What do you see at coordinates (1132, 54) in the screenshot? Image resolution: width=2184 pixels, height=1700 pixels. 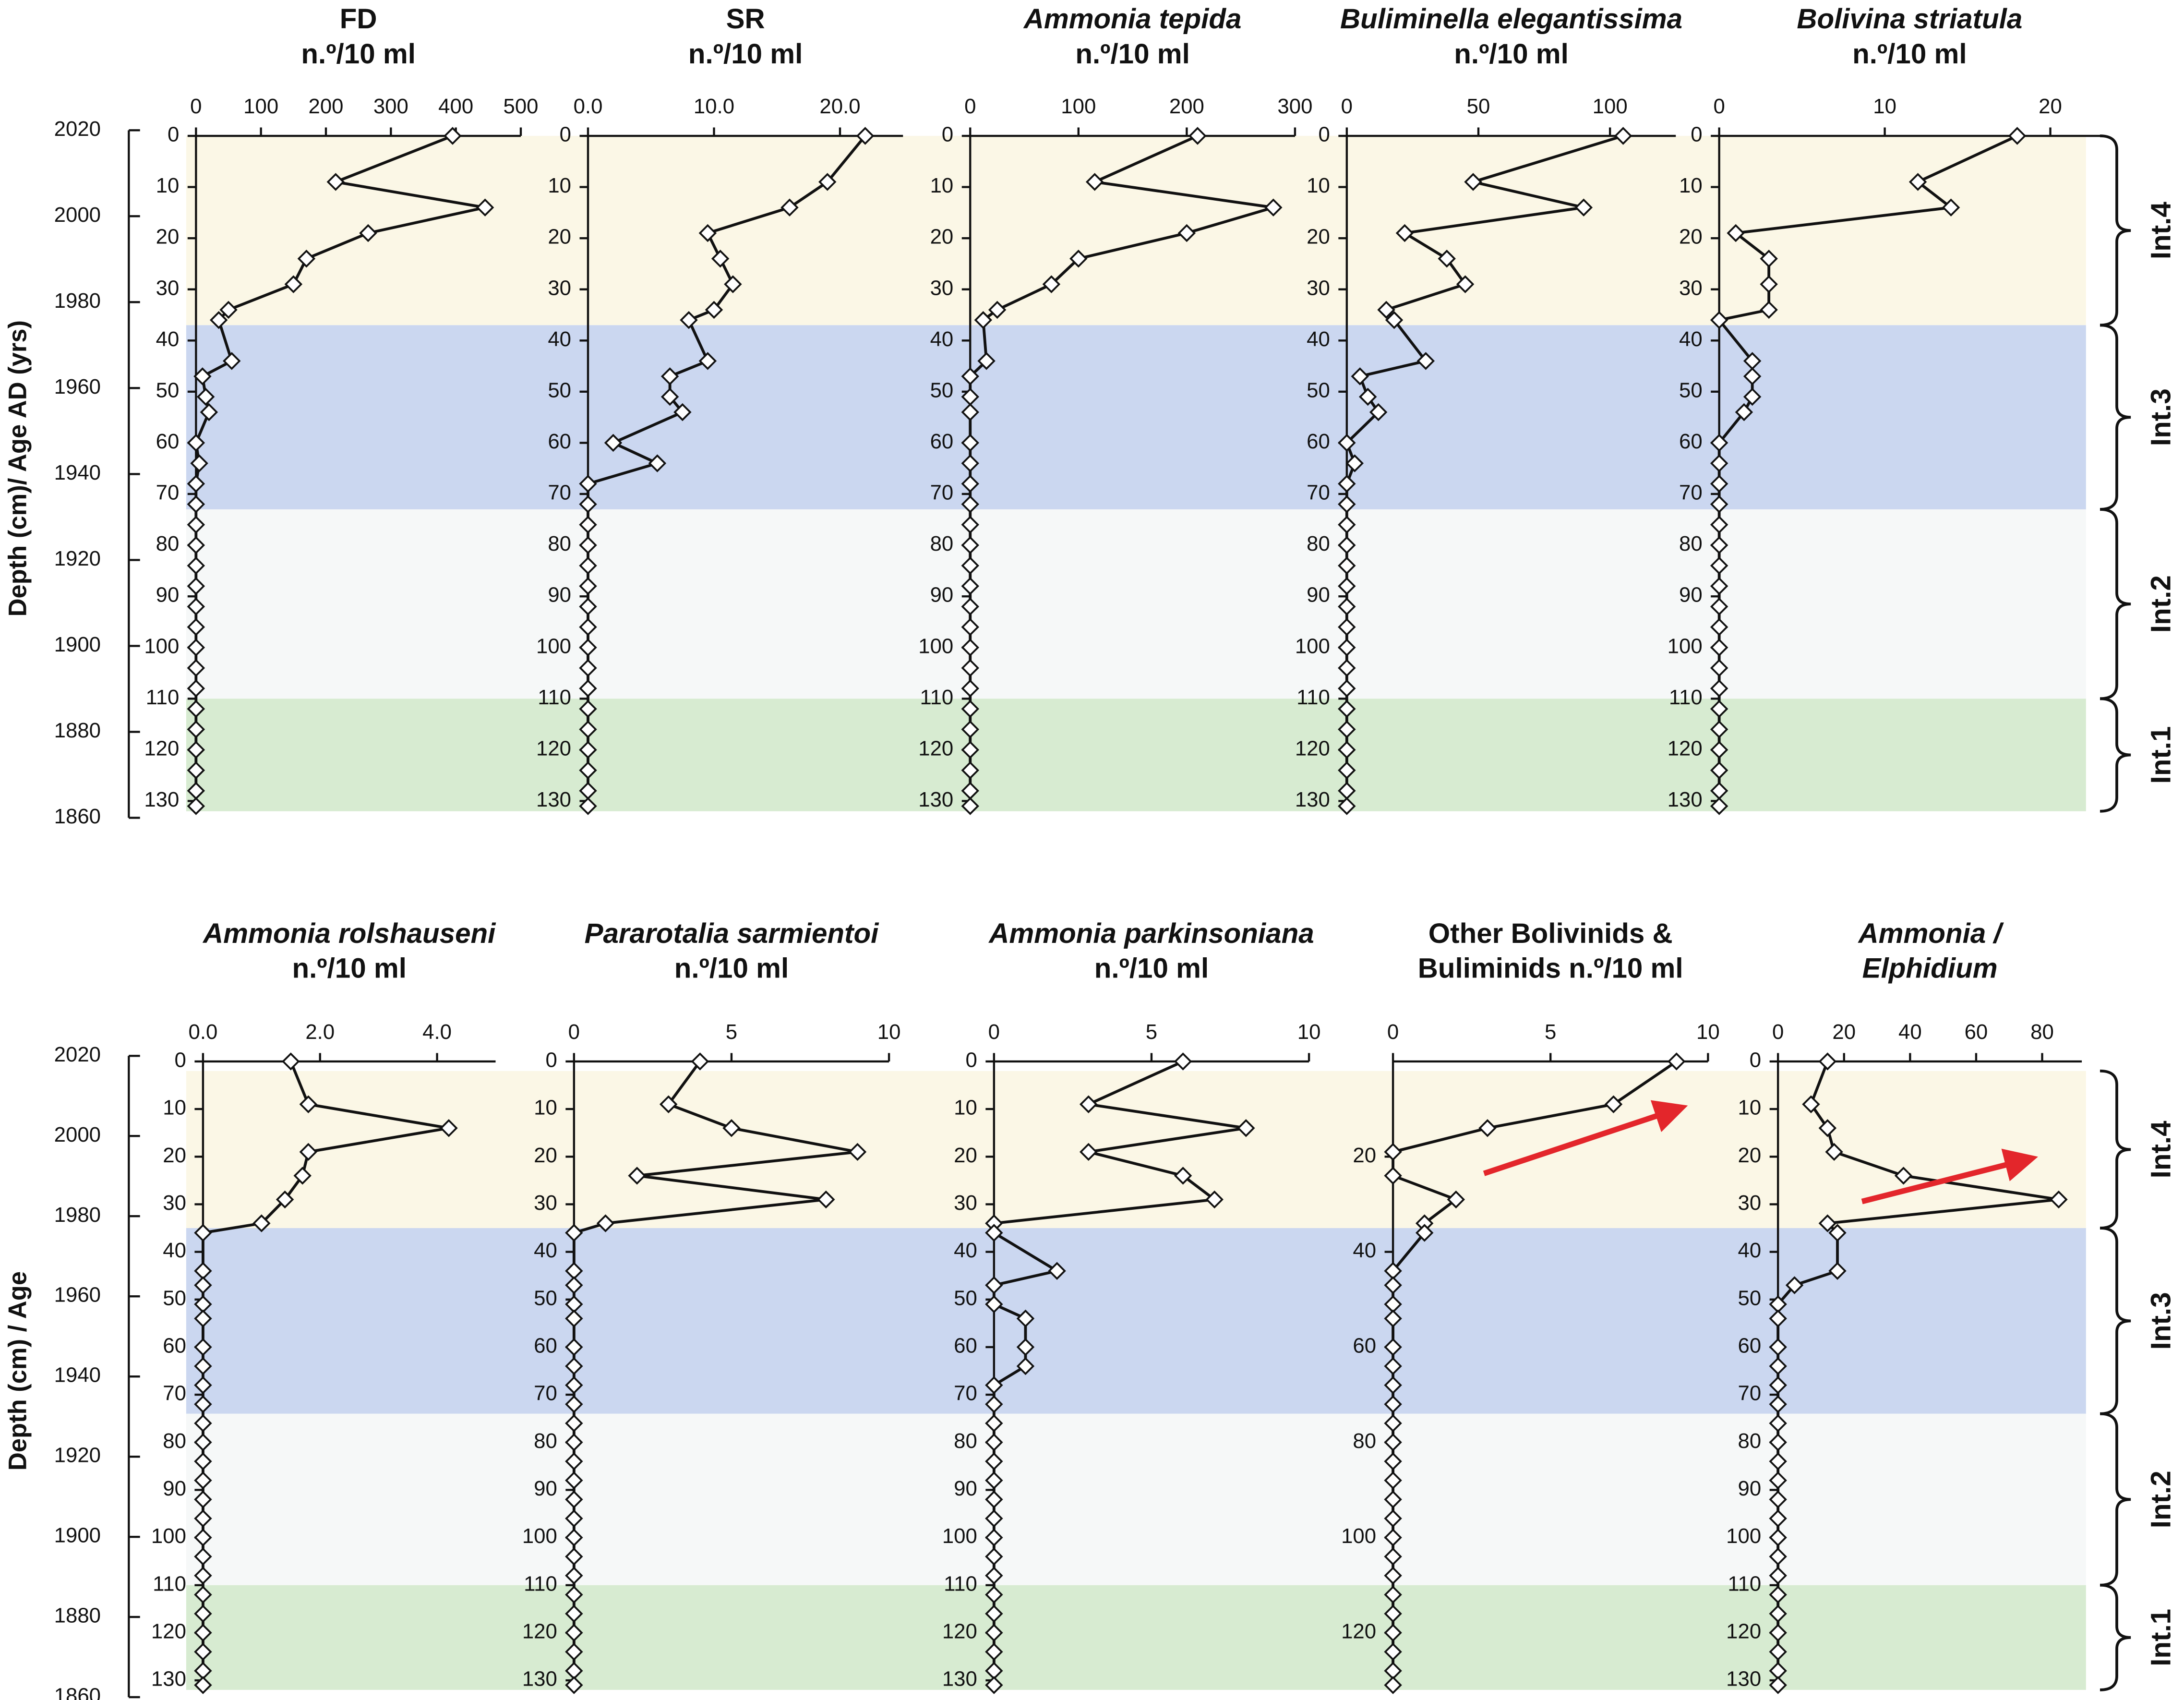 I see `panel-subtitle: n.º/10 ml` at bounding box center [1132, 54].